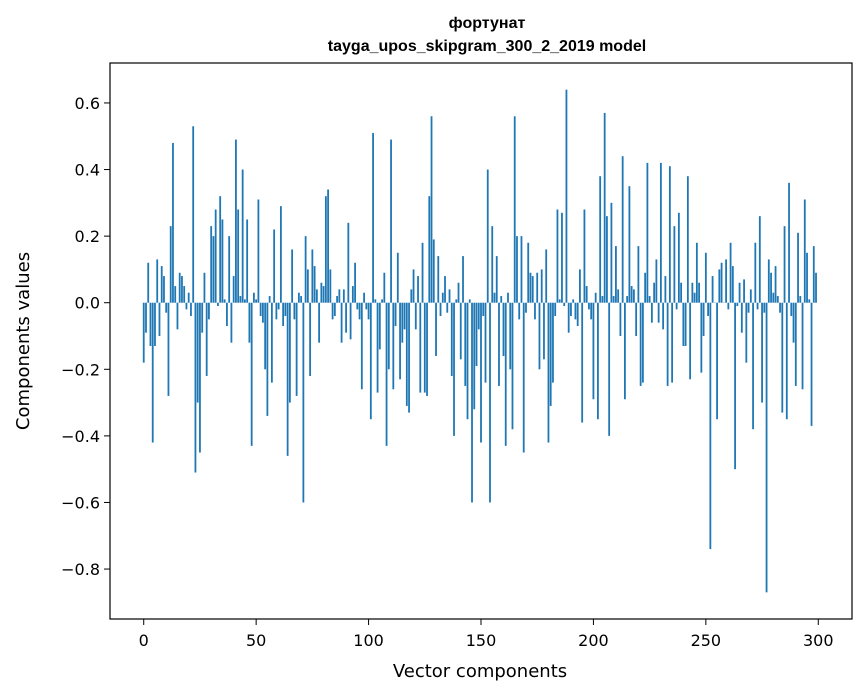 The height and width of the screenshot is (696, 867). What do you see at coordinates (706, 640) in the screenshot?
I see `x-tick-label: 250` at bounding box center [706, 640].